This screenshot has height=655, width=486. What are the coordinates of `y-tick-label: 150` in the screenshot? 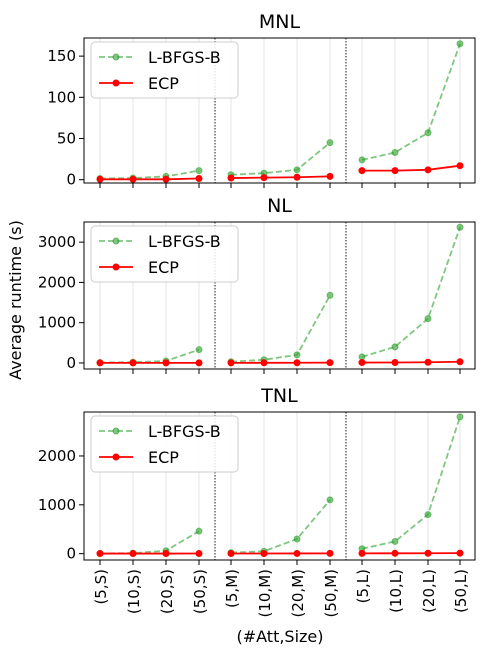 It's located at (61, 56).